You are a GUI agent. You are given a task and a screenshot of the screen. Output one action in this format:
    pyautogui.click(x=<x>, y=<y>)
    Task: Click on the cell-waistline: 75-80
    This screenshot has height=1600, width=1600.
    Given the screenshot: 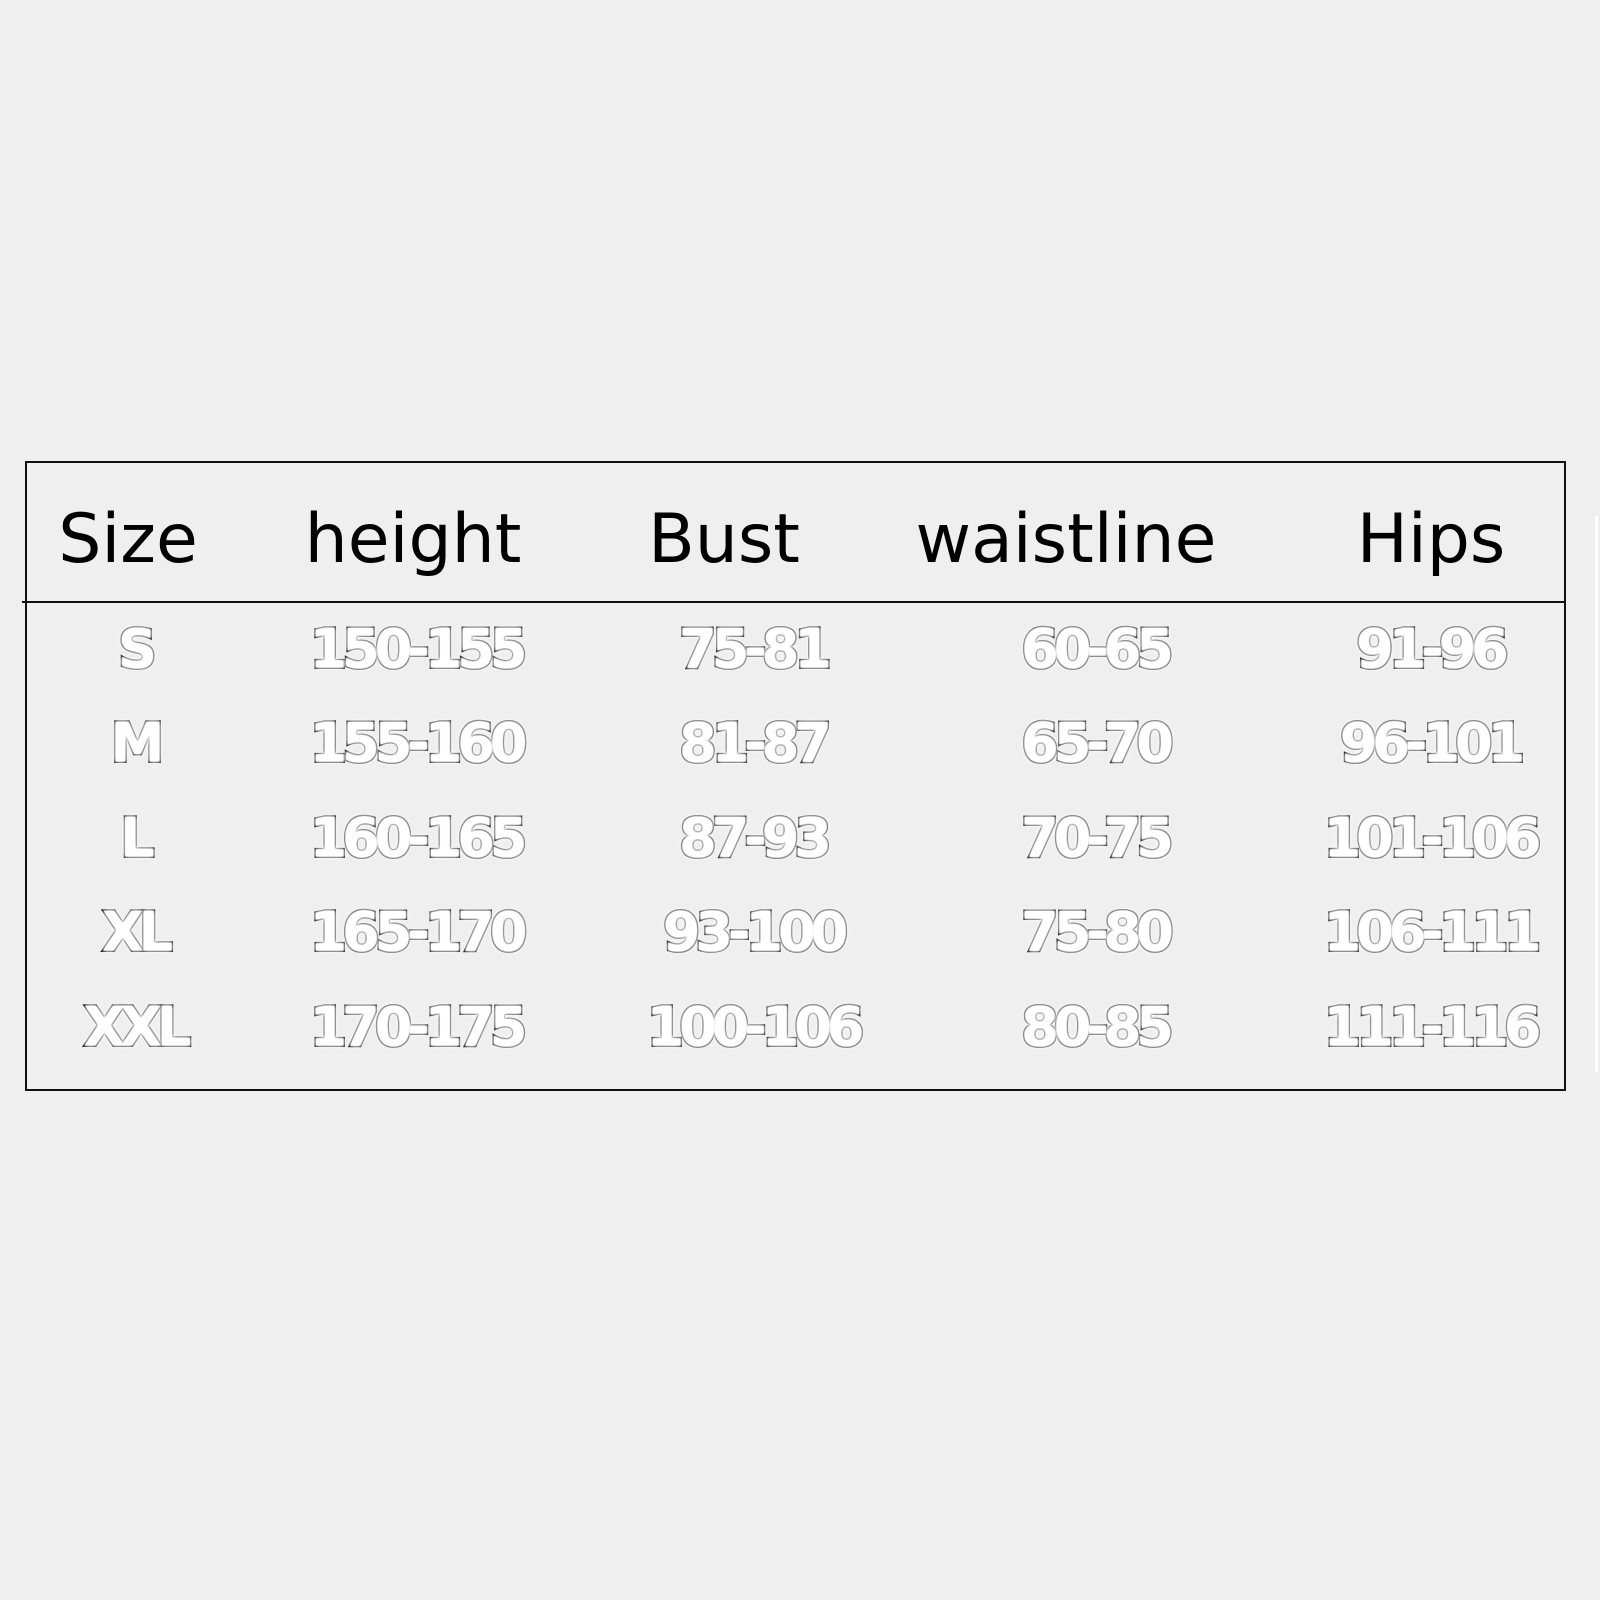 What is the action you would take?
    pyautogui.click(x=1098, y=932)
    